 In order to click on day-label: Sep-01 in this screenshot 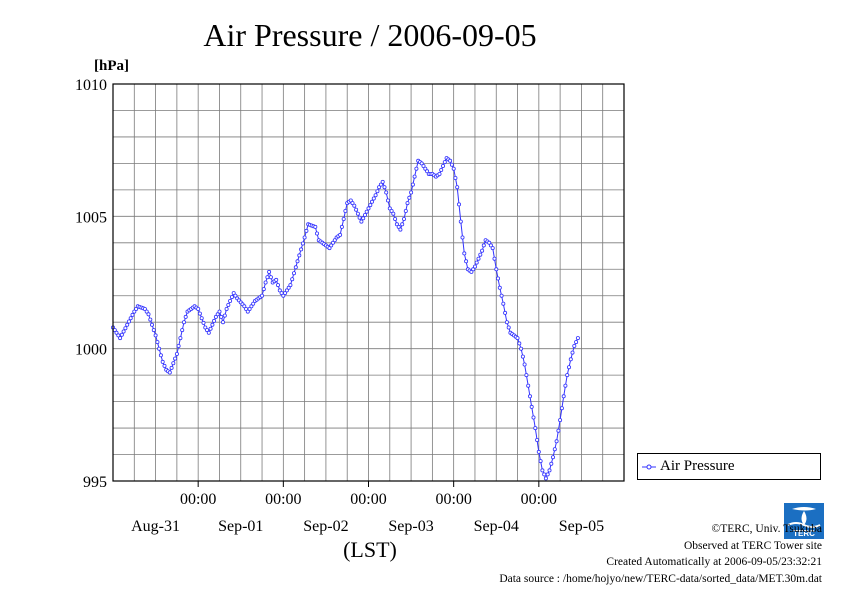, I will do `click(240, 526)`.